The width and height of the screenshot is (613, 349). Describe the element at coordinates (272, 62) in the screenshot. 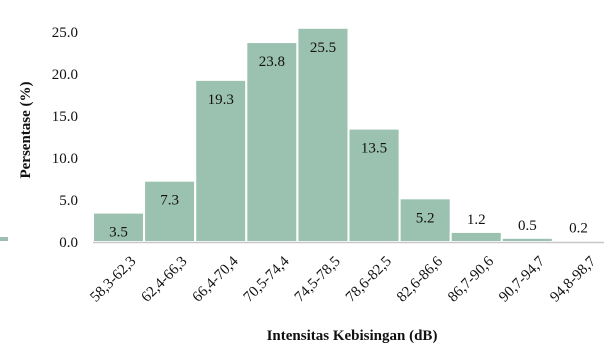

I see `bar-value-label: 23.8` at that location.